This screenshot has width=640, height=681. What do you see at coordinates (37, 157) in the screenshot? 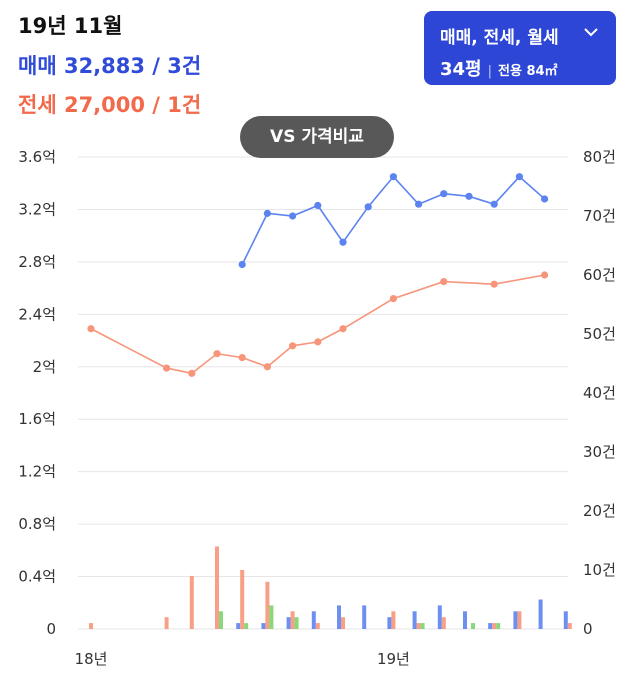
I see `left-axis-tick: 3.6억` at bounding box center [37, 157].